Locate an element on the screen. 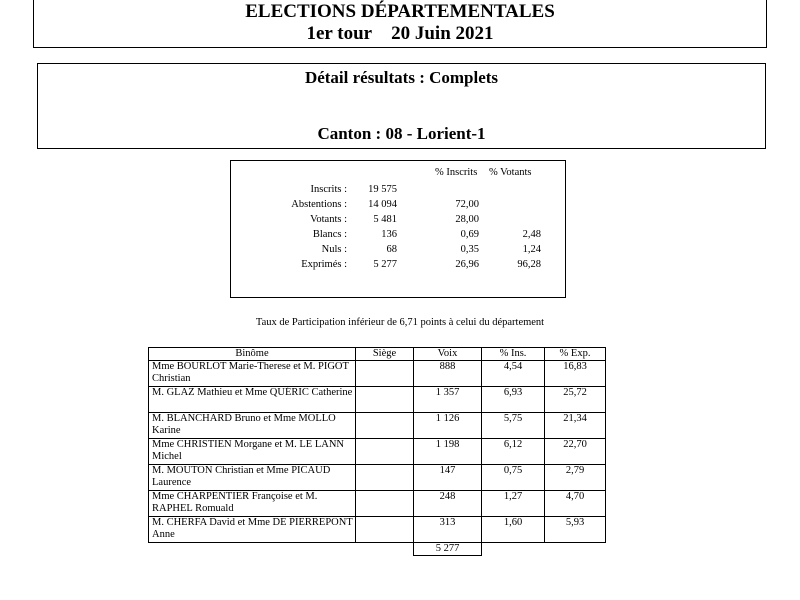 The height and width of the screenshot is (600, 800). stats-value: 0,35 is located at coordinates (469, 249).